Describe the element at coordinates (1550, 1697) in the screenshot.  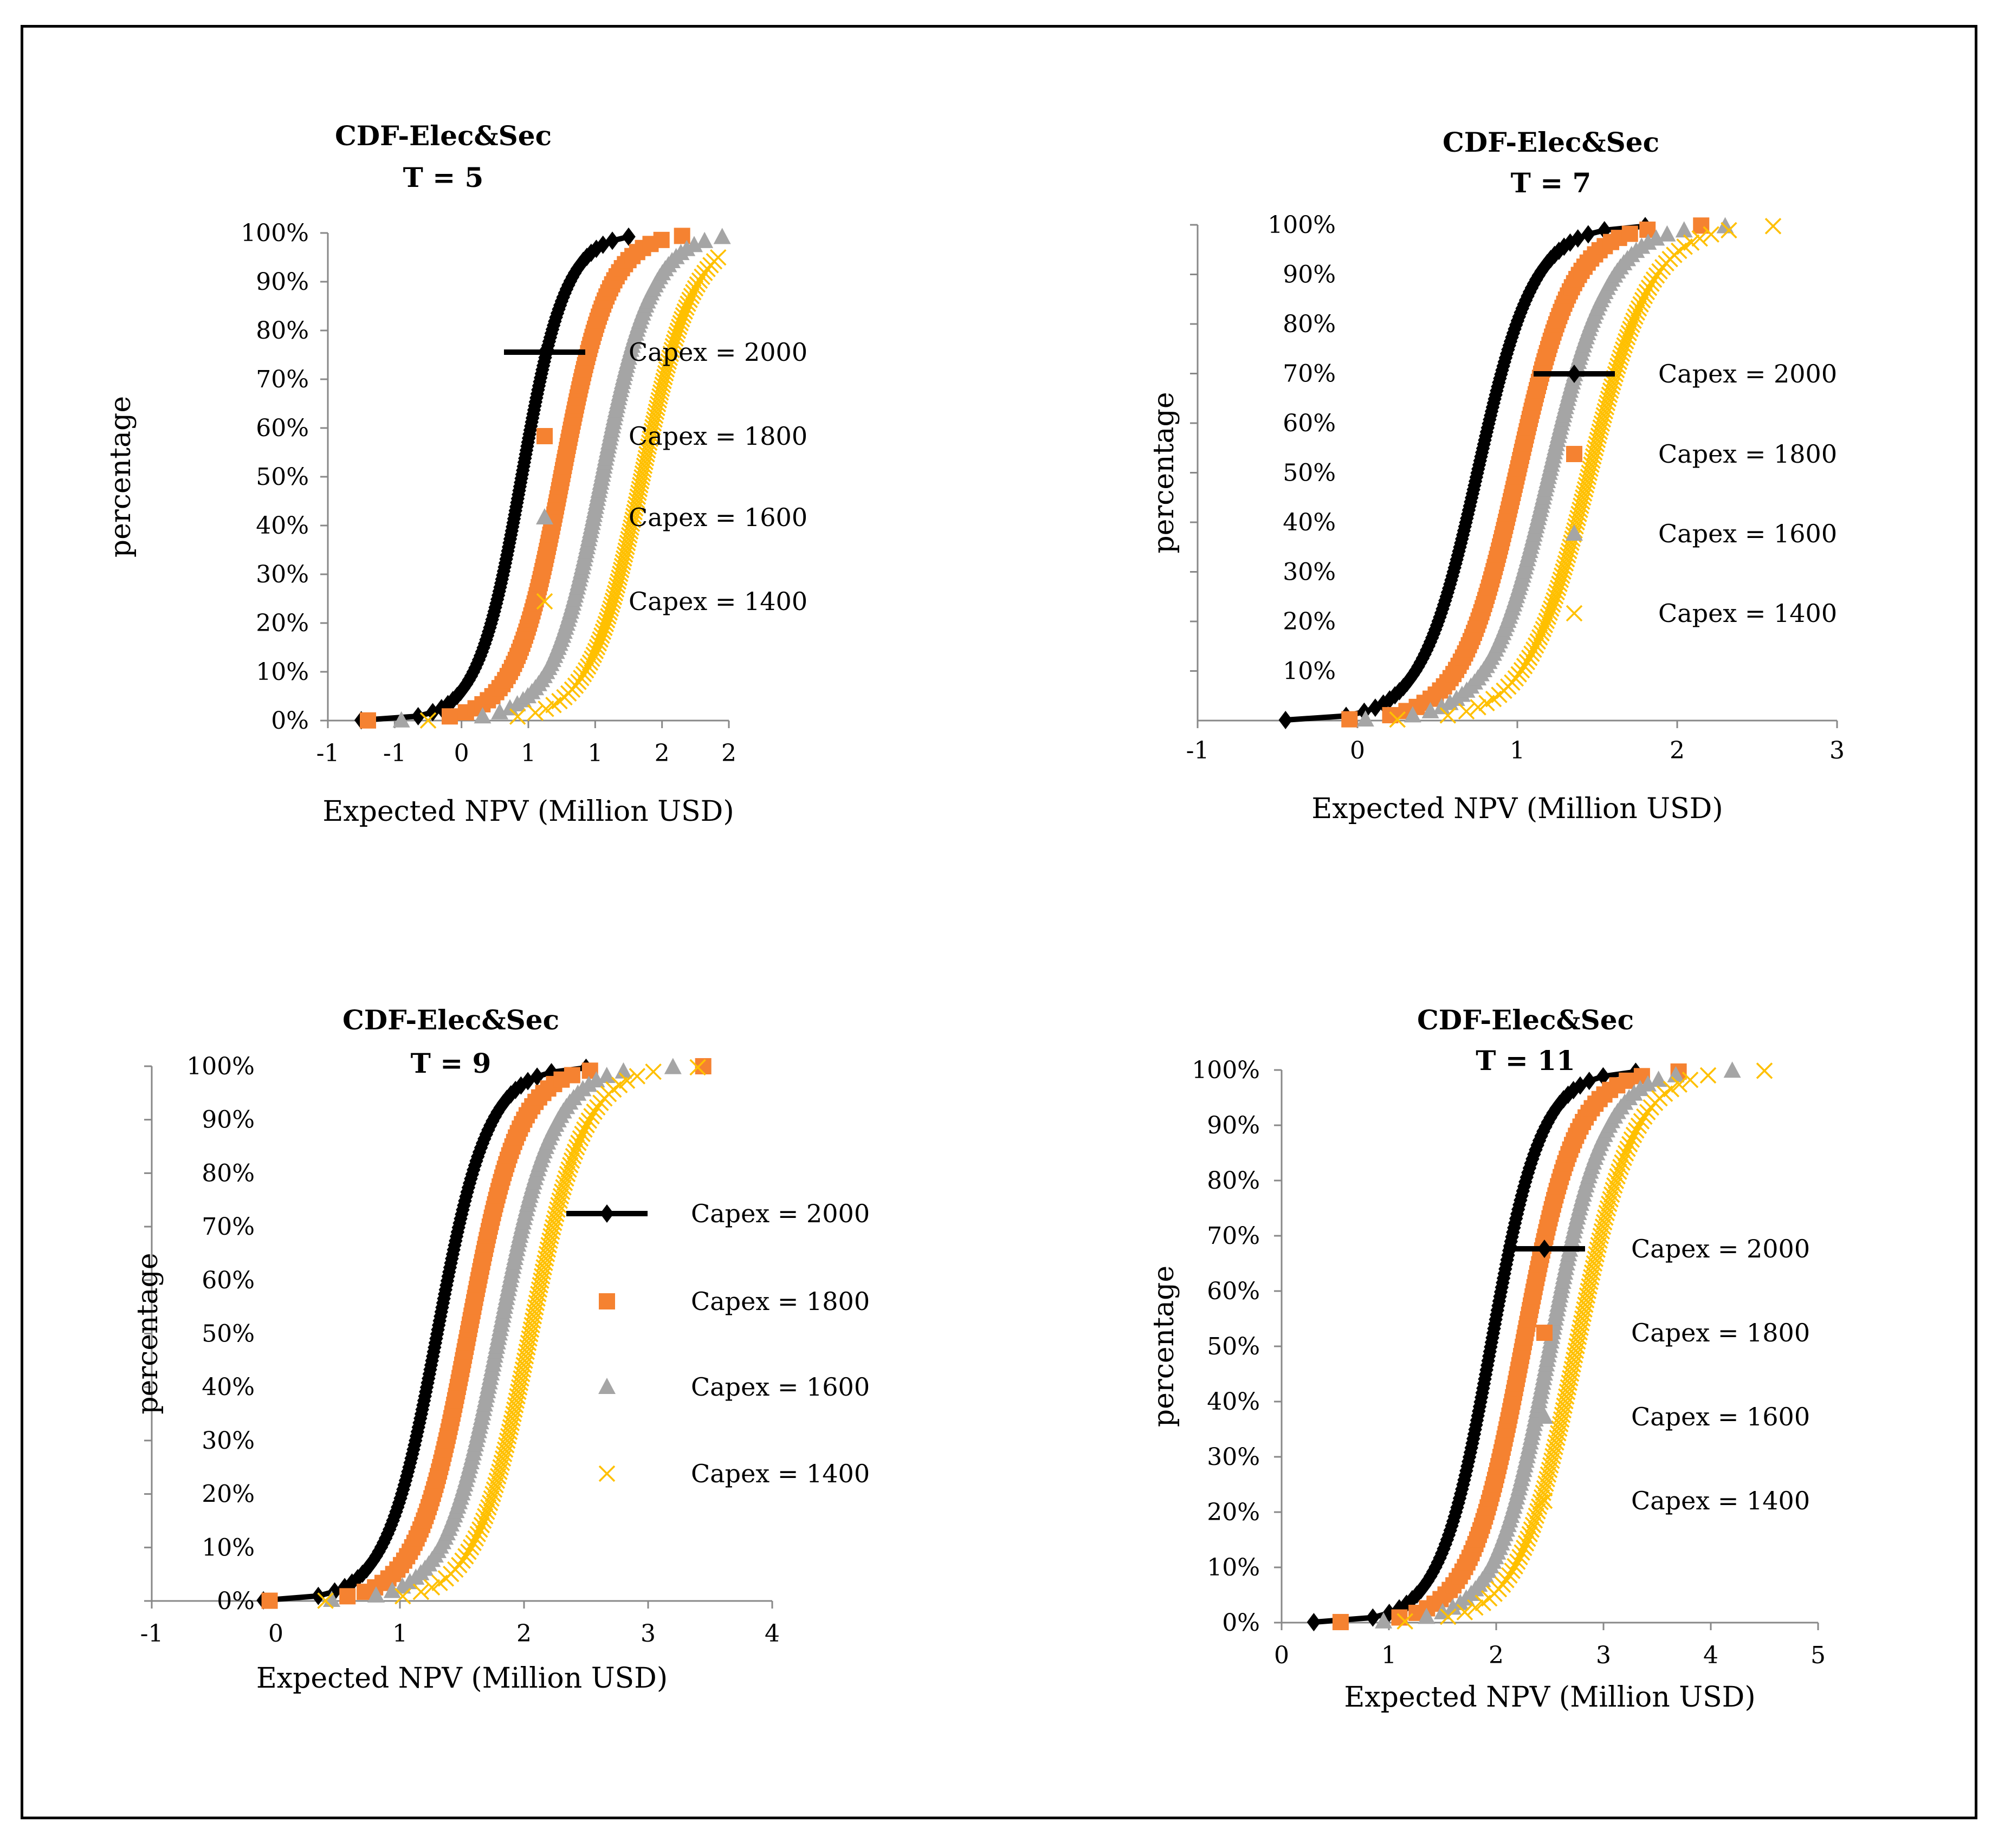
I see `x-axis-label: Expected NPV (Million USD)` at that location.